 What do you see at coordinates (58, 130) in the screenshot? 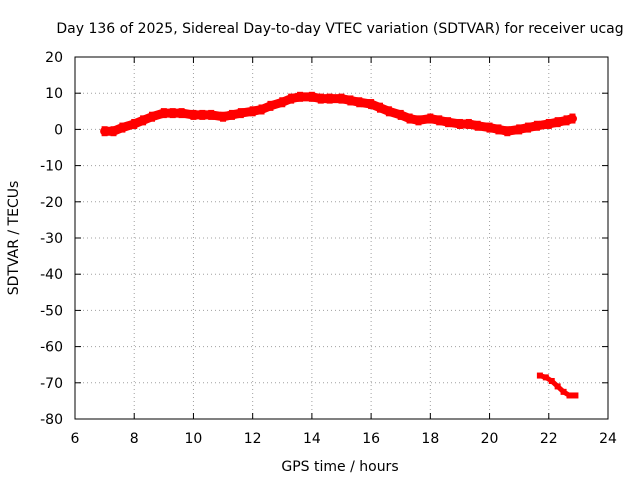
I see `y-tick-label: 0` at bounding box center [58, 130].